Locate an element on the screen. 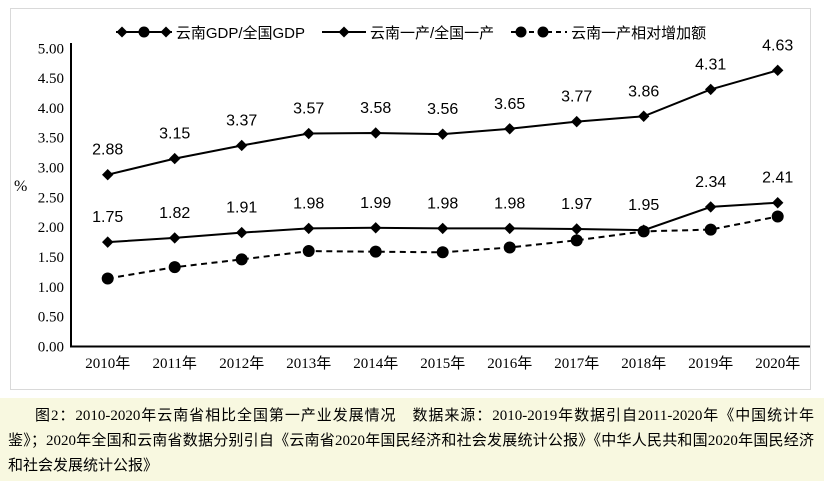 The height and width of the screenshot is (481, 824). legend-item-relative-increase: 云南一产相对增加额 is located at coordinates (608, 32).